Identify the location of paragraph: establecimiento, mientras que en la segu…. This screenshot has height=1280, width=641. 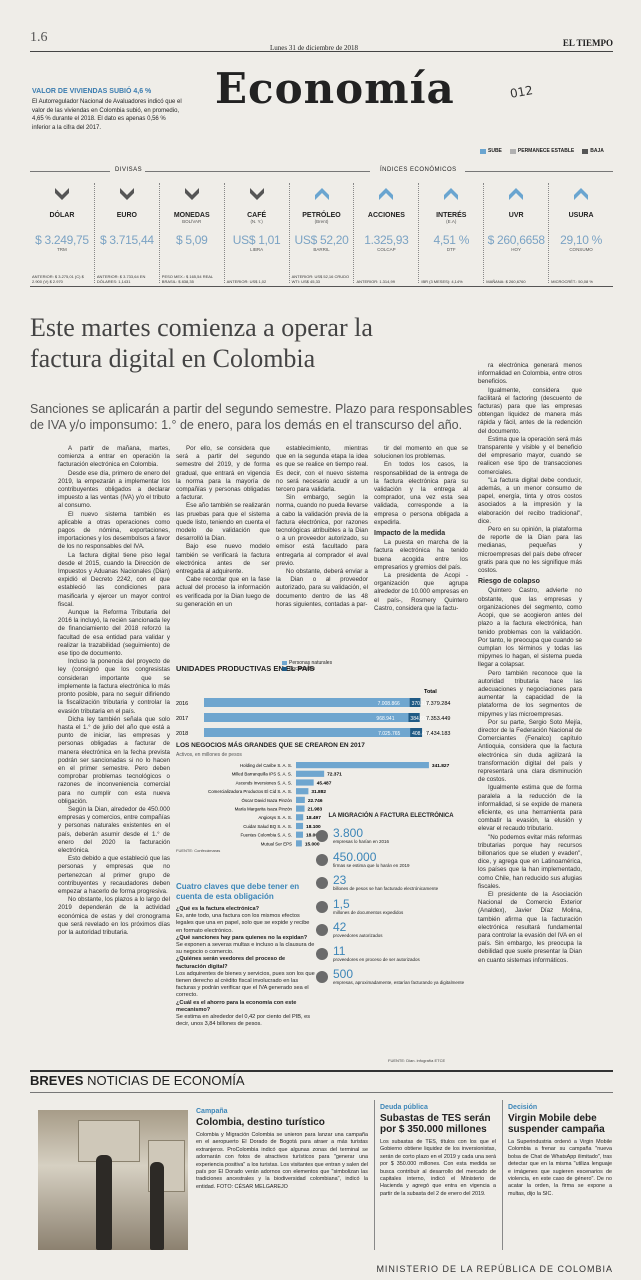
(322, 469).